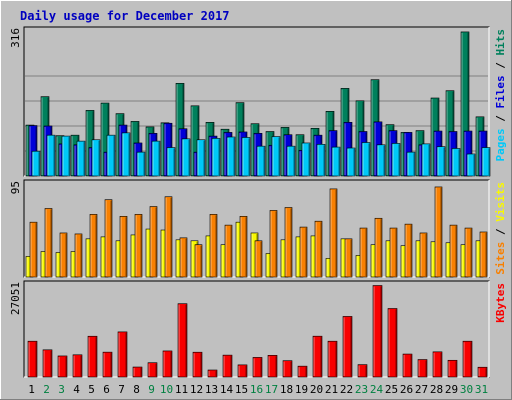 This screenshot has width=512, height=400. Describe the element at coordinates (451, 389) in the screenshot. I see `day-label: 29` at that location.